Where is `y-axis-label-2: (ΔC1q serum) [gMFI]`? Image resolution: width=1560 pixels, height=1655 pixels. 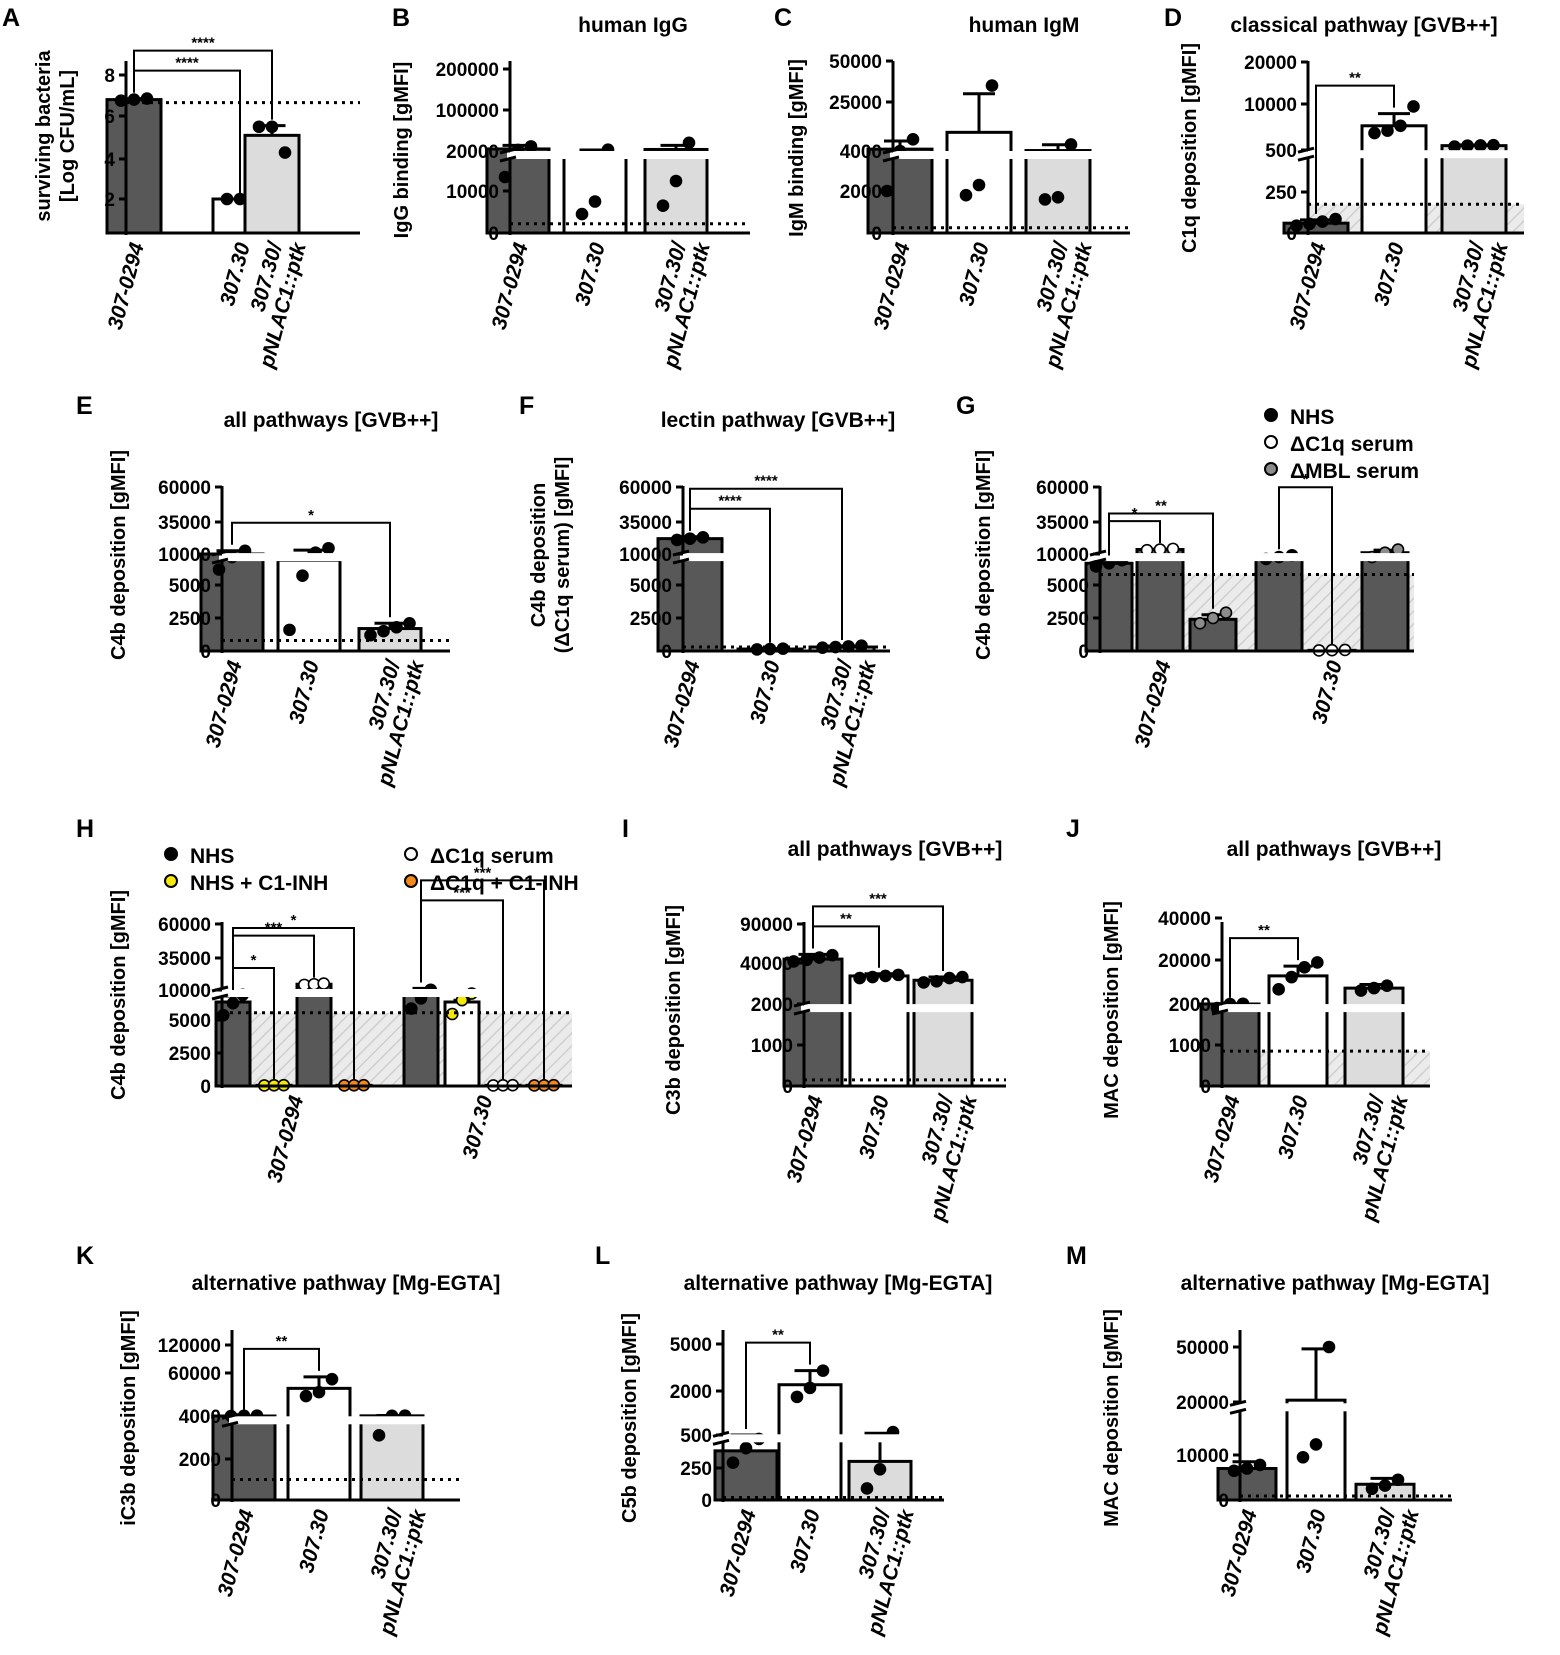
y-axis-label-2: (ΔC1q serum) [gMFI] is located at coordinates (563, 555).